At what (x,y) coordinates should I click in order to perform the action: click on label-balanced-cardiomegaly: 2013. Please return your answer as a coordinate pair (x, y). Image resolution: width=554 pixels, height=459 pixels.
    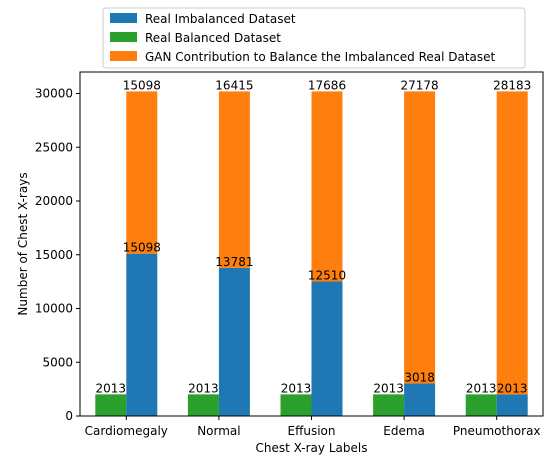
    Looking at the image, I should click on (111, 388).